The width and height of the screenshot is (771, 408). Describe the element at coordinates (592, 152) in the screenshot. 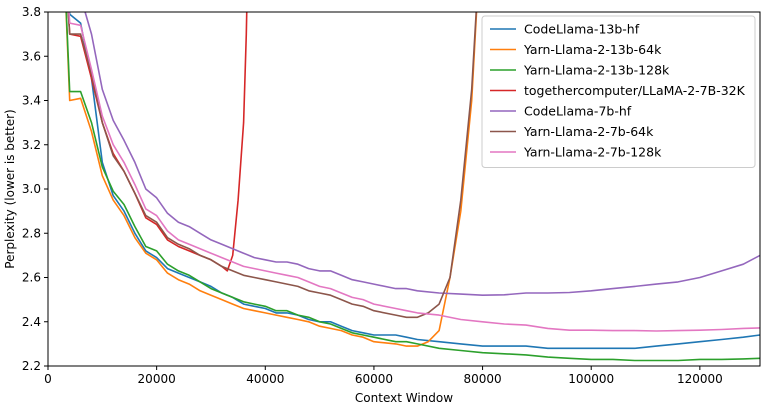

I see `legend-entry: Yarn-Llama-2-7b-128k` at that location.